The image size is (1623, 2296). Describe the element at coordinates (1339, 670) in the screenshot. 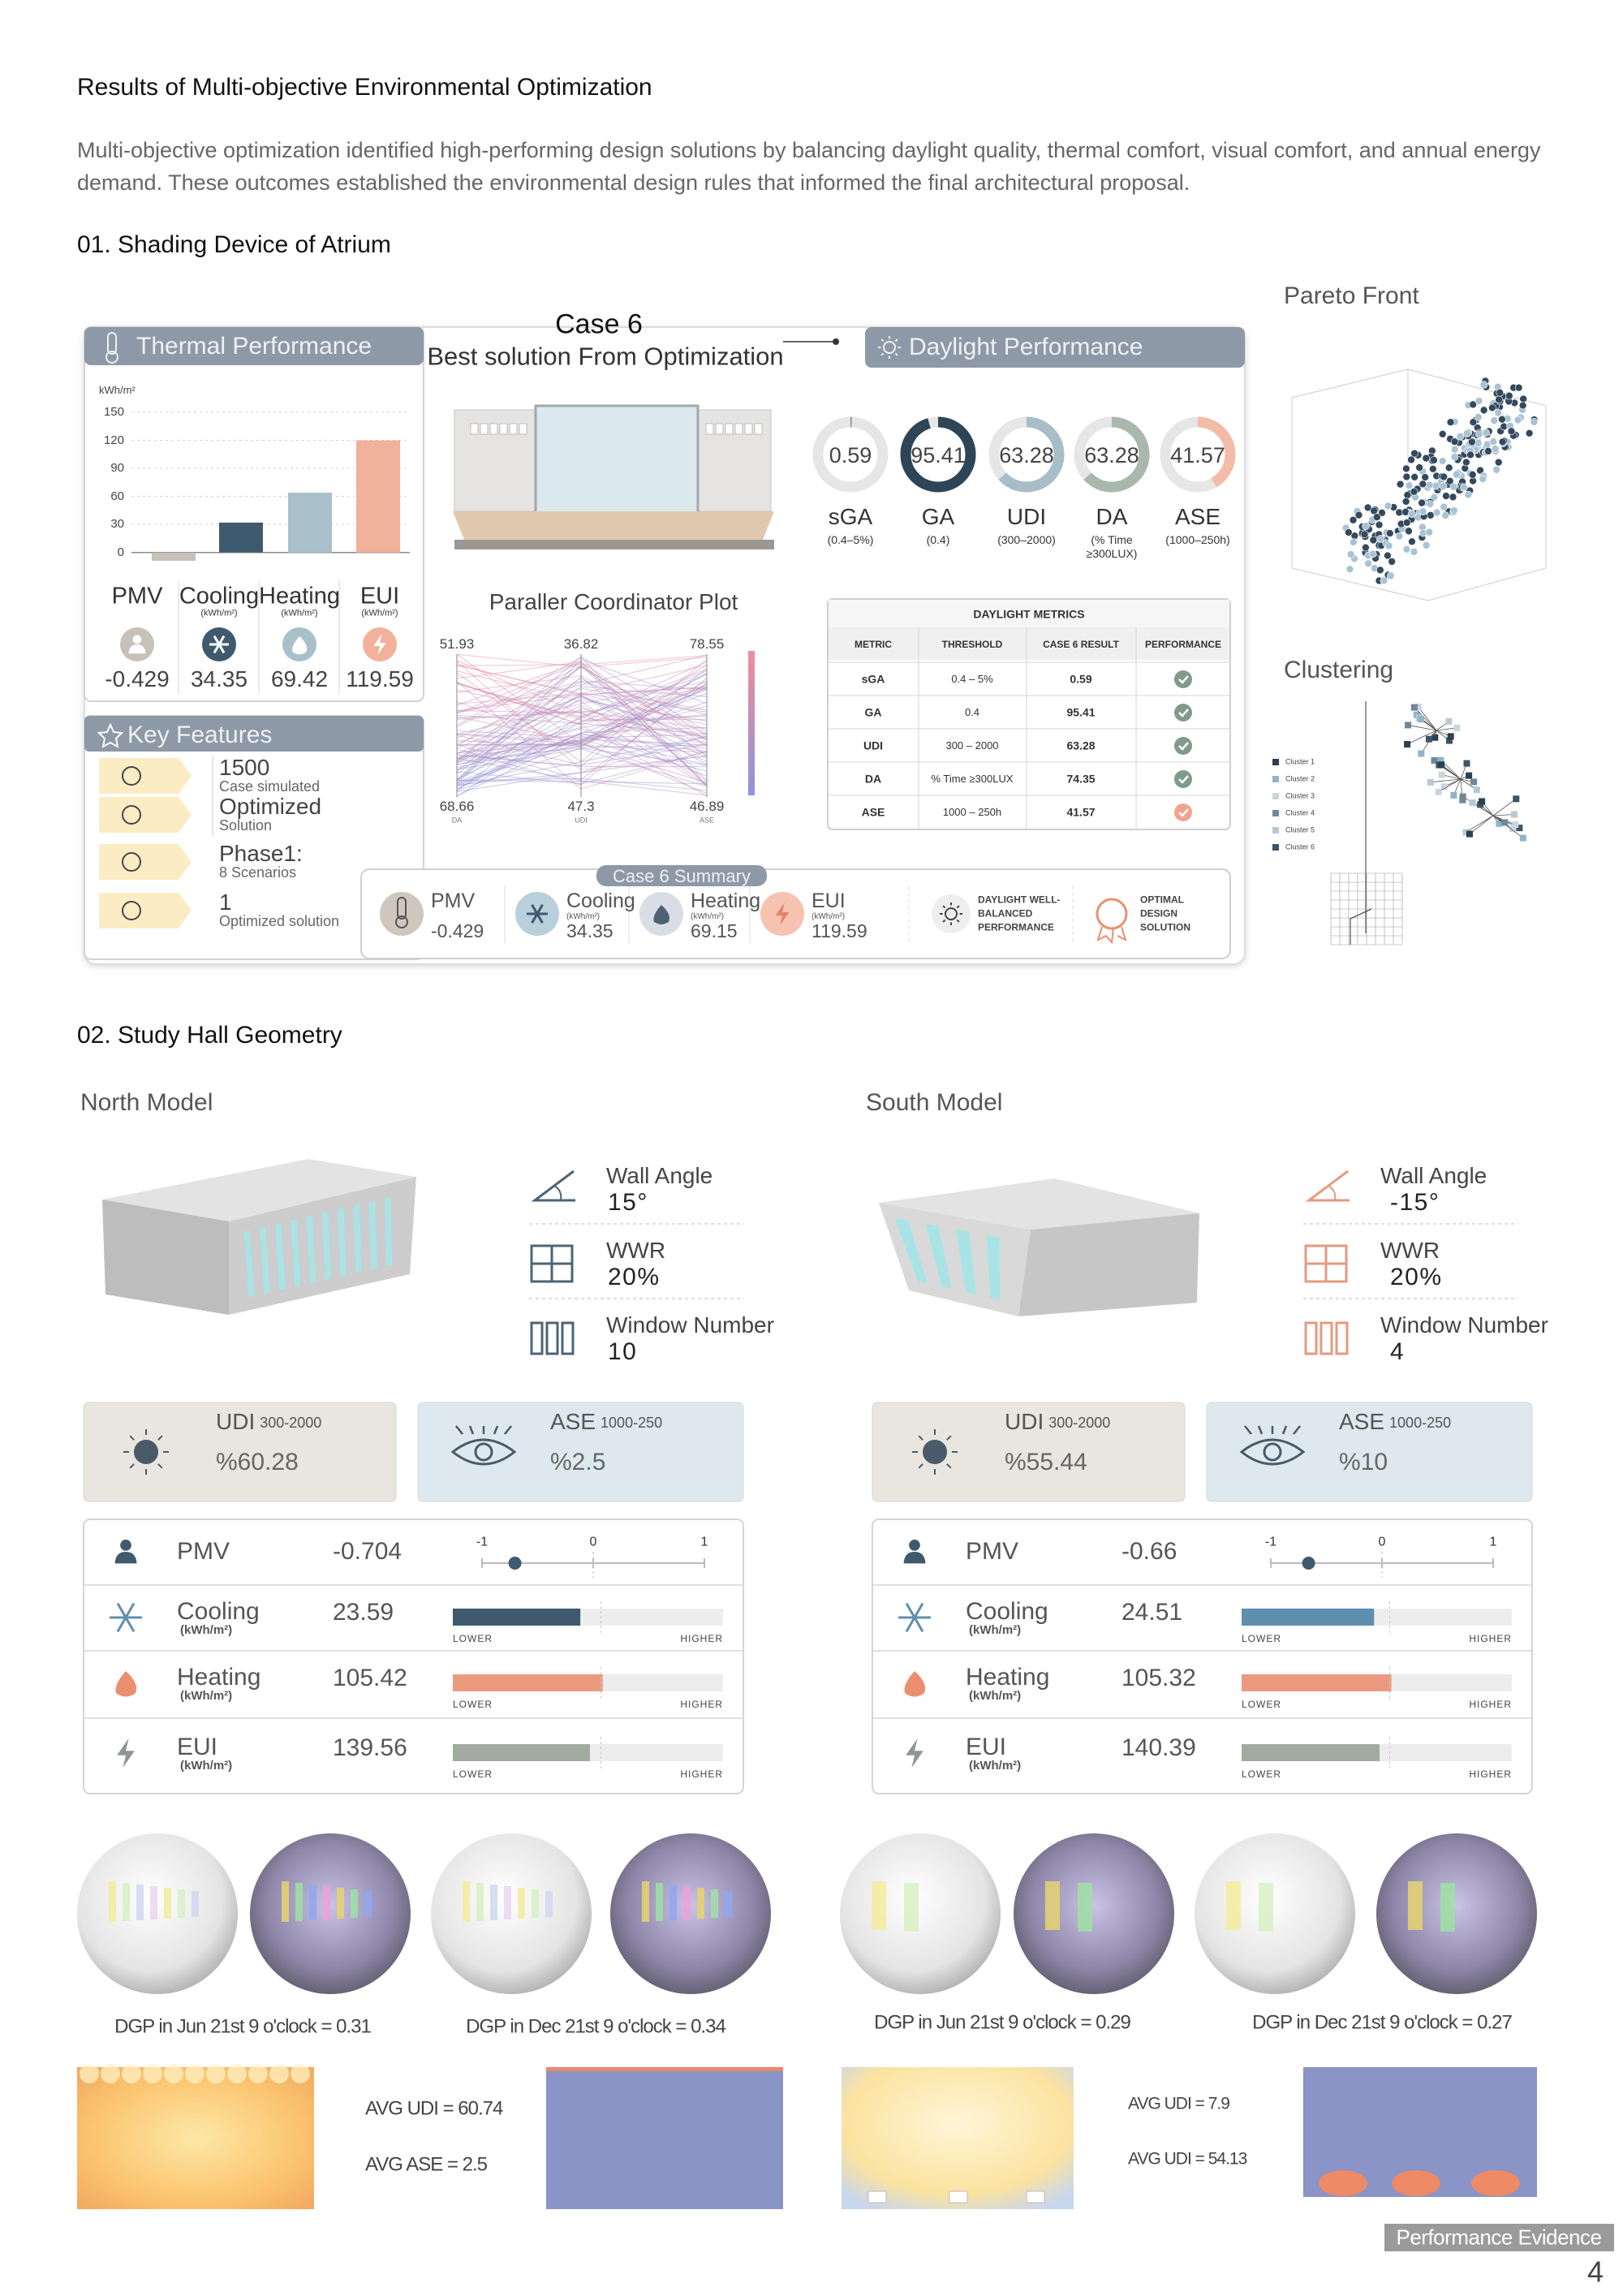

I see `text: Clustering` at that location.